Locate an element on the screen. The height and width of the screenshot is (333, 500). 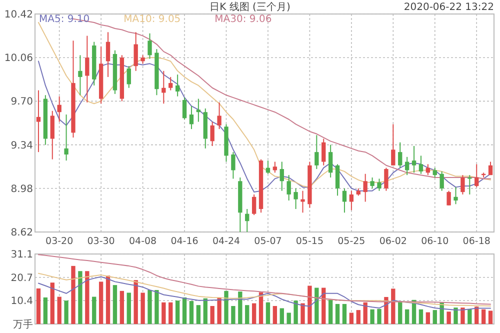
y-tick-label: 8.62 is located at coordinates (21, 233).